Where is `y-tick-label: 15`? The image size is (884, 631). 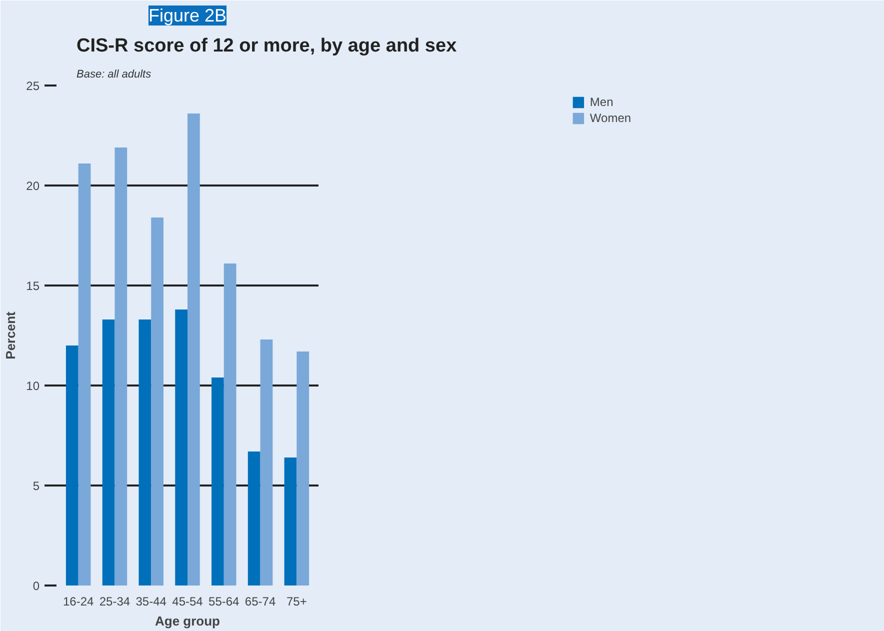
y-tick-label: 15 is located at coordinates (33, 286).